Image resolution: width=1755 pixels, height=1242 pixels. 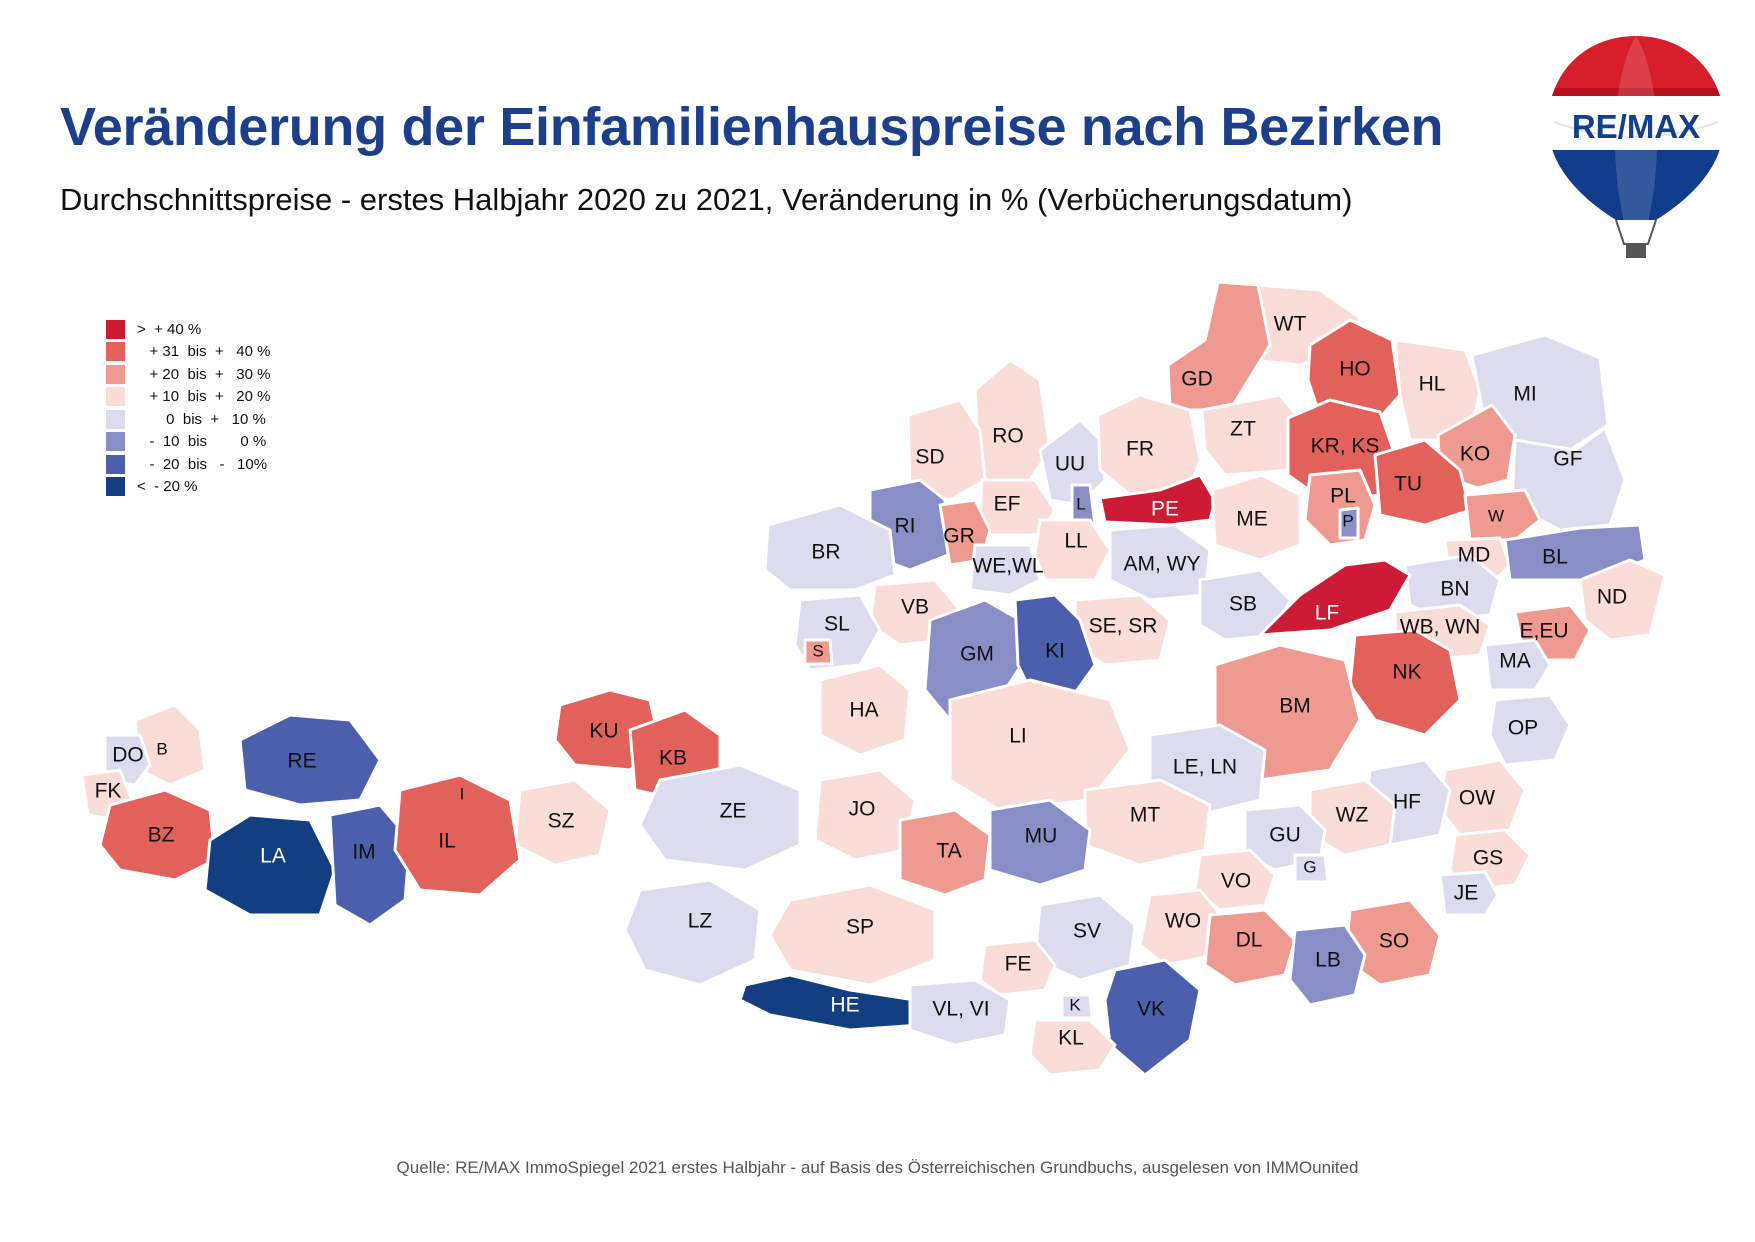 What do you see at coordinates (844, 1005) in the screenshot?
I see `district-label: HE` at bounding box center [844, 1005].